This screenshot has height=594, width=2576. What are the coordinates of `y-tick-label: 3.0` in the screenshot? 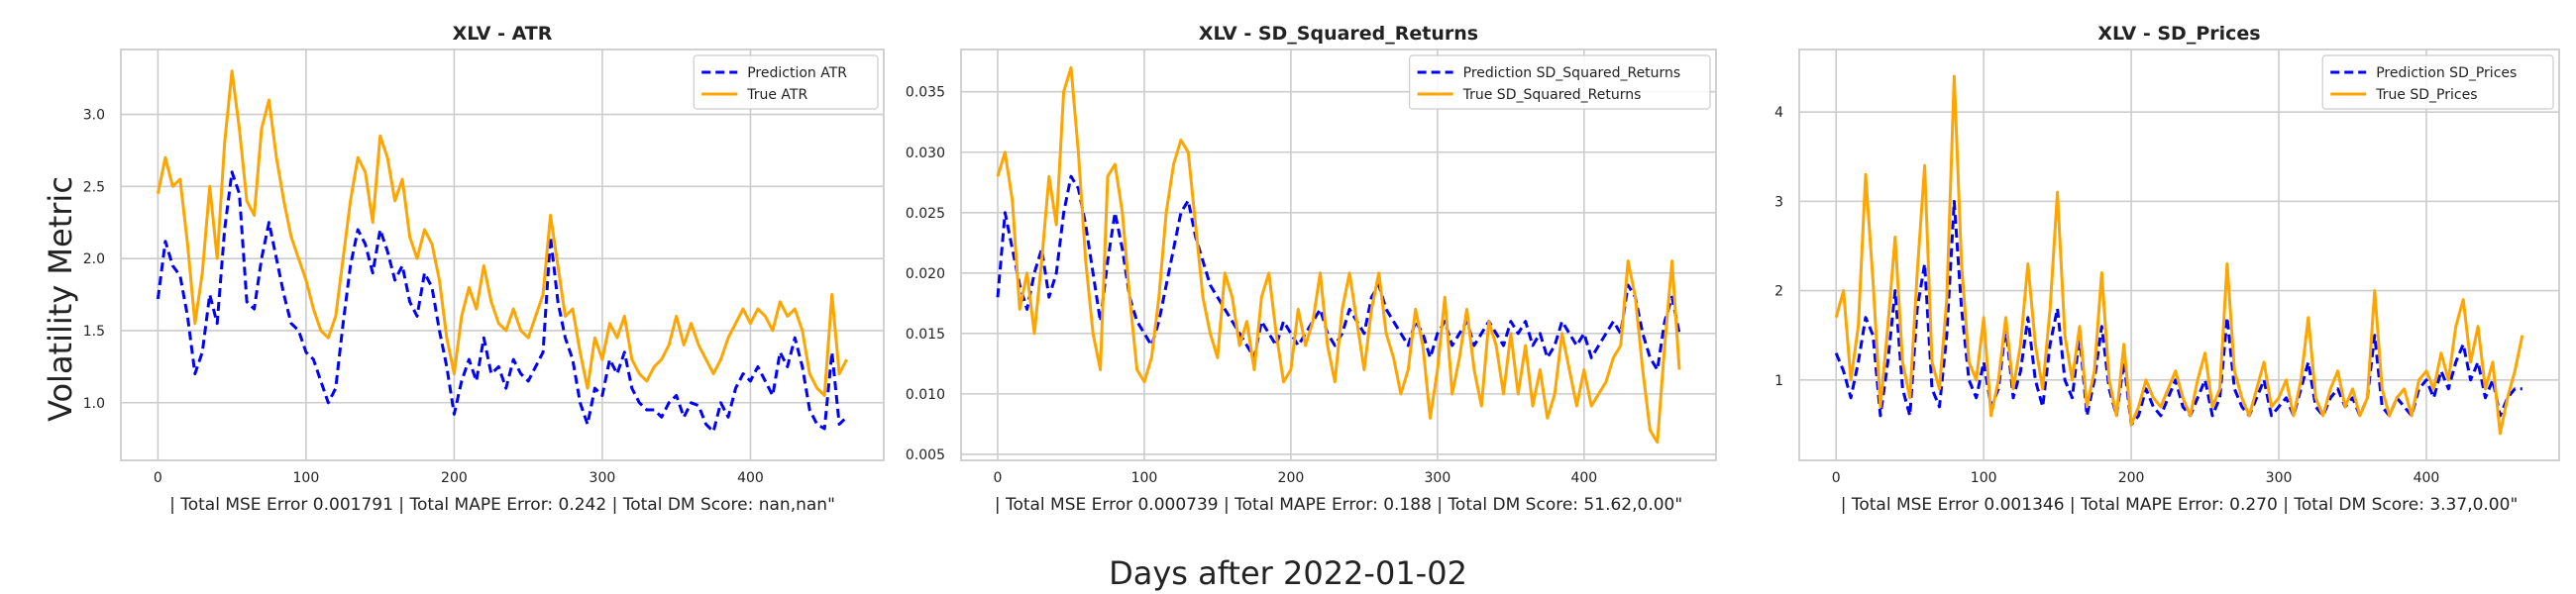 It's located at (94, 116).